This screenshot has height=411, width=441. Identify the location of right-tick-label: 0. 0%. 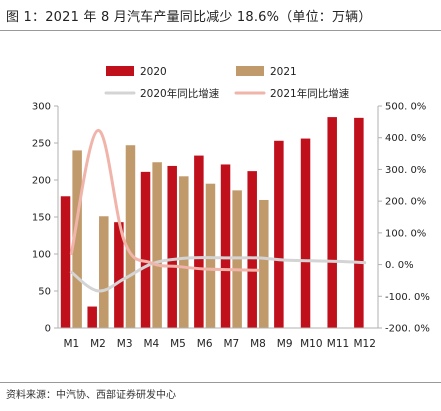
(399, 265).